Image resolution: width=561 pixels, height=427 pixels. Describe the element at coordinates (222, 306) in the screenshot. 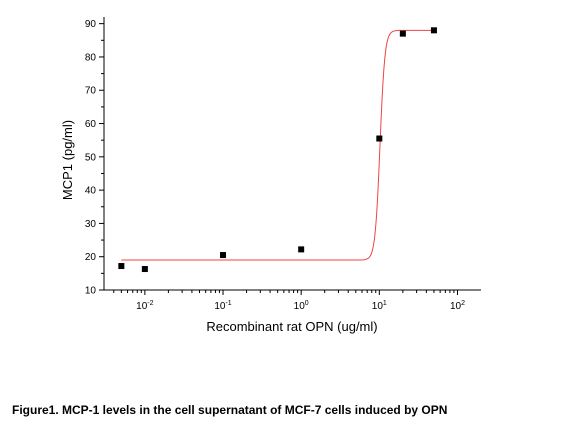

I see `x-tick-label: 10⁻¹` at that location.